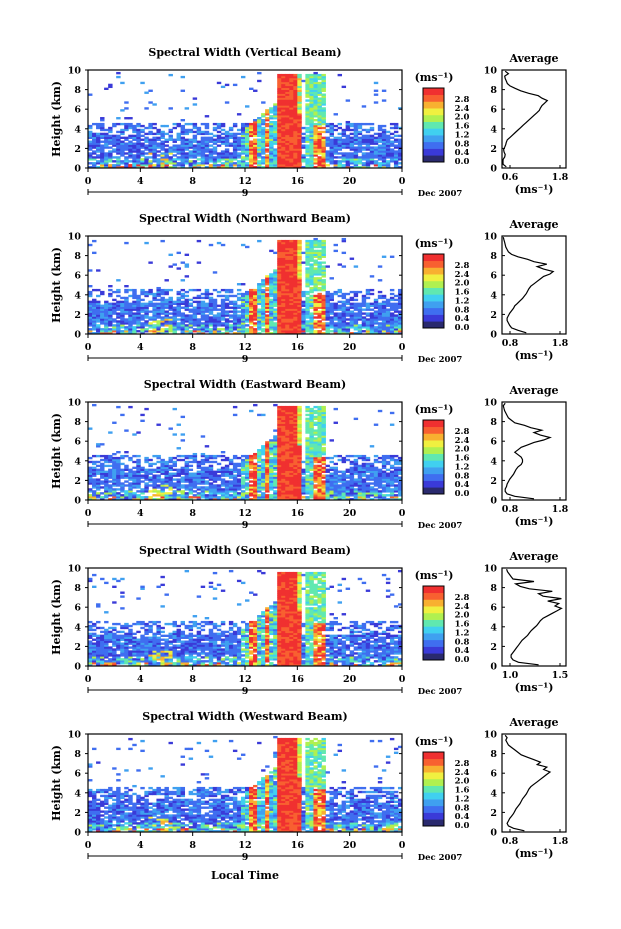 Image resolution: width=621 pixels, height=929 pixels. I want to click on avg-y-tick-label: 6, so click(493, 110).